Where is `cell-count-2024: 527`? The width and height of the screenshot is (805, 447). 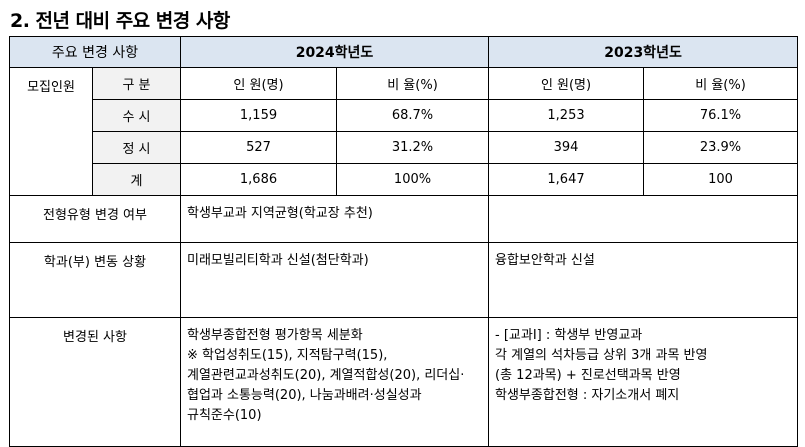
cell-count-2024: 527 is located at coordinates (258, 147).